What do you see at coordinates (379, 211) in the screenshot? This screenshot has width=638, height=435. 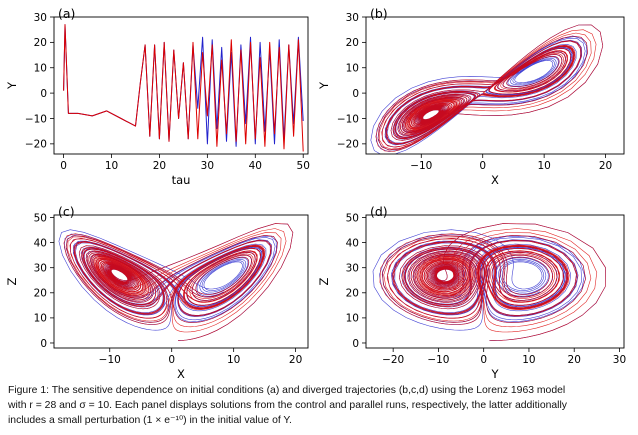 I see `panel-label: (d)` at bounding box center [379, 211].